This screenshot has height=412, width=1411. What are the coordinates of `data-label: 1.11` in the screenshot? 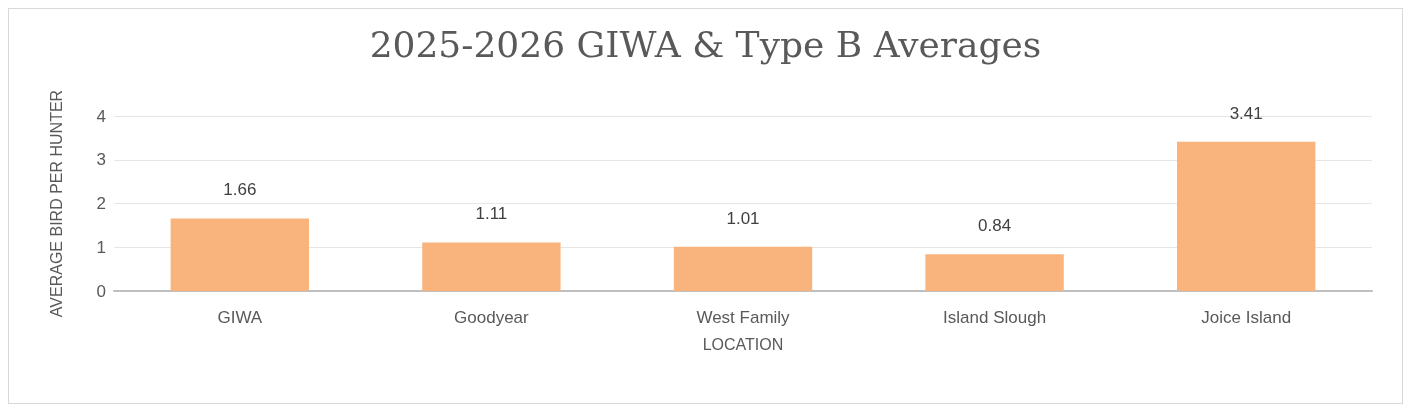 It's located at (491, 214).